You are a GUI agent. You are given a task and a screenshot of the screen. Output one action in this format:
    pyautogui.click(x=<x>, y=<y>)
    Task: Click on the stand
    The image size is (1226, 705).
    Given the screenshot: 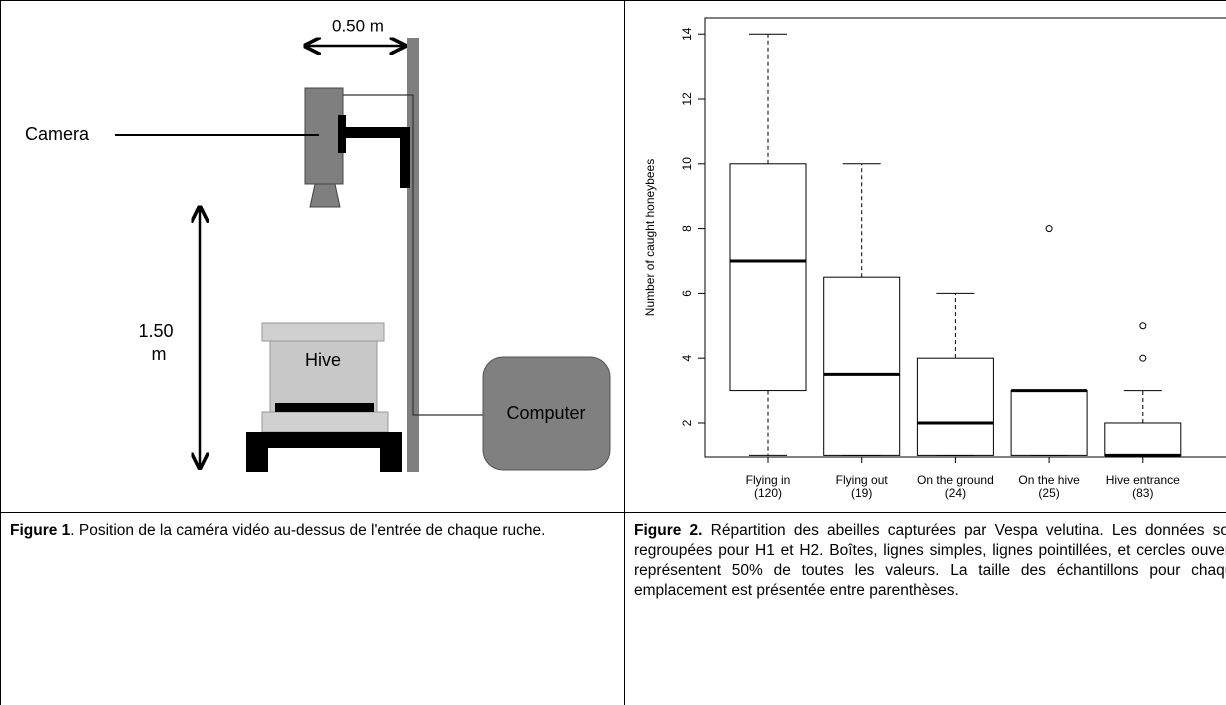 What is the action you would take?
    pyautogui.click(x=324, y=440)
    